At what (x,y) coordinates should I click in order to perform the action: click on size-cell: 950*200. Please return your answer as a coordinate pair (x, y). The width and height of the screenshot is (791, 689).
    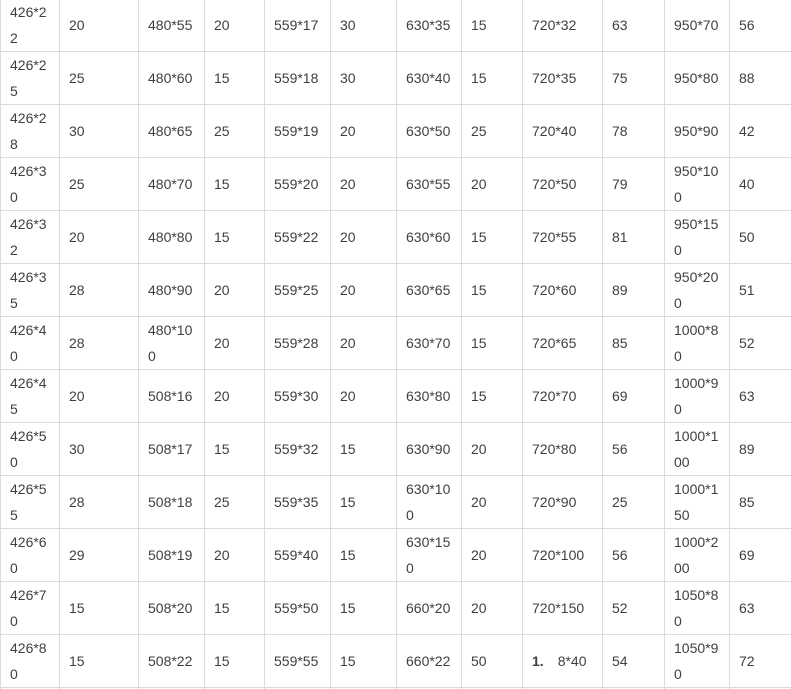
    Looking at the image, I should click on (697, 290).